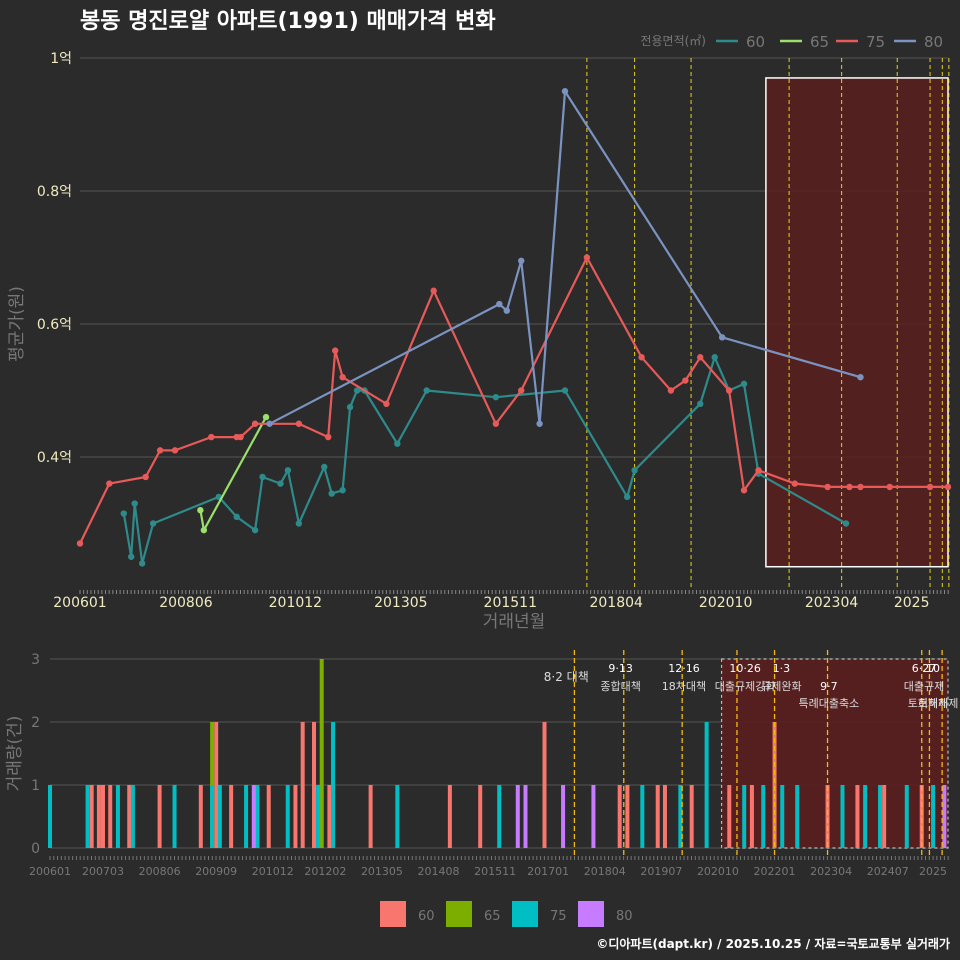  What do you see at coordinates (791, 42) in the screenshot?
I see `top-legend: 전용면적(㎡) 60 65 75 80` at bounding box center [791, 42].